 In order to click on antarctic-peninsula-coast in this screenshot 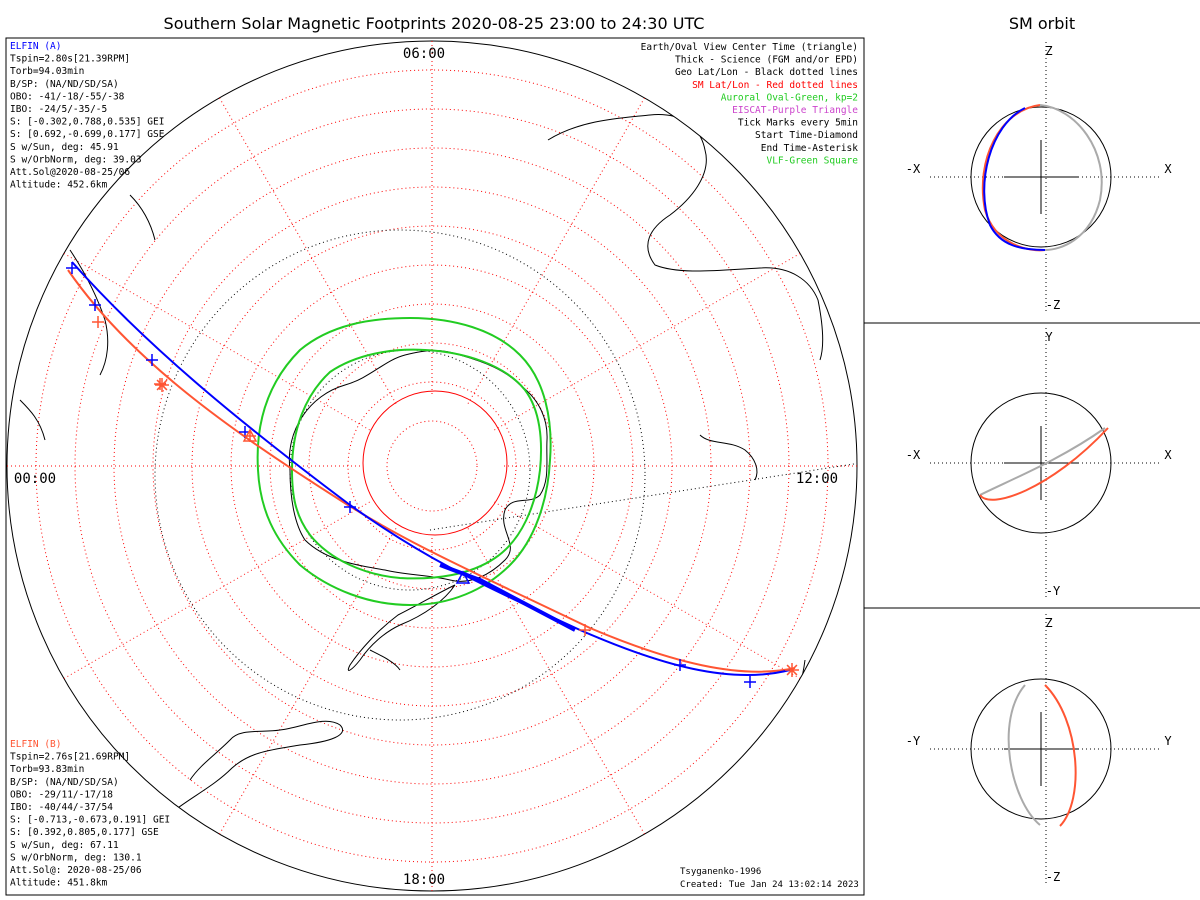, I will do `click(401, 627)`.